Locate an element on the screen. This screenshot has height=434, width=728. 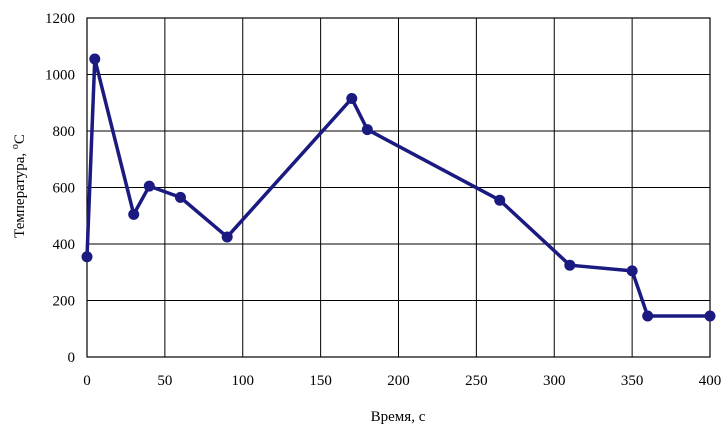
x-axis-title: Время, с is located at coordinates (398, 417).